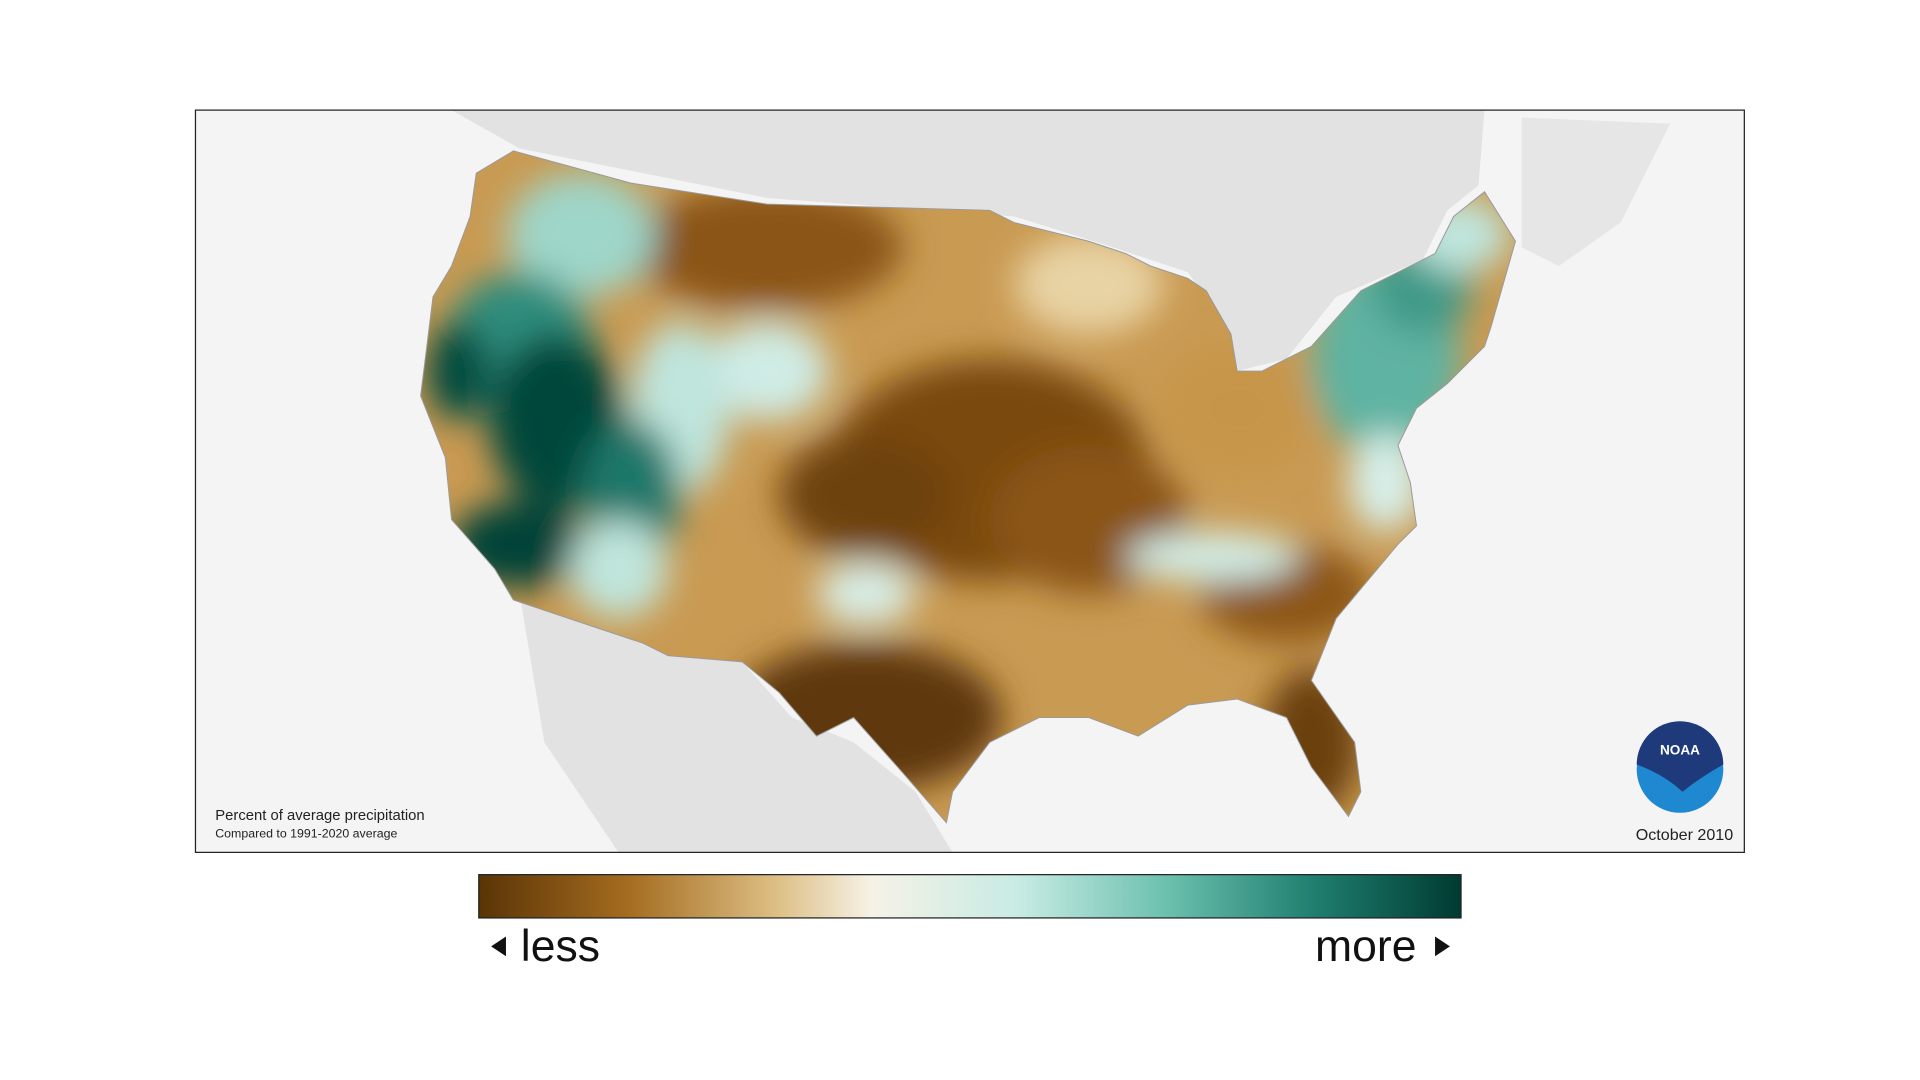  What do you see at coordinates (1442, 946) in the screenshot?
I see `more-arrow` at bounding box center [1442, 946].